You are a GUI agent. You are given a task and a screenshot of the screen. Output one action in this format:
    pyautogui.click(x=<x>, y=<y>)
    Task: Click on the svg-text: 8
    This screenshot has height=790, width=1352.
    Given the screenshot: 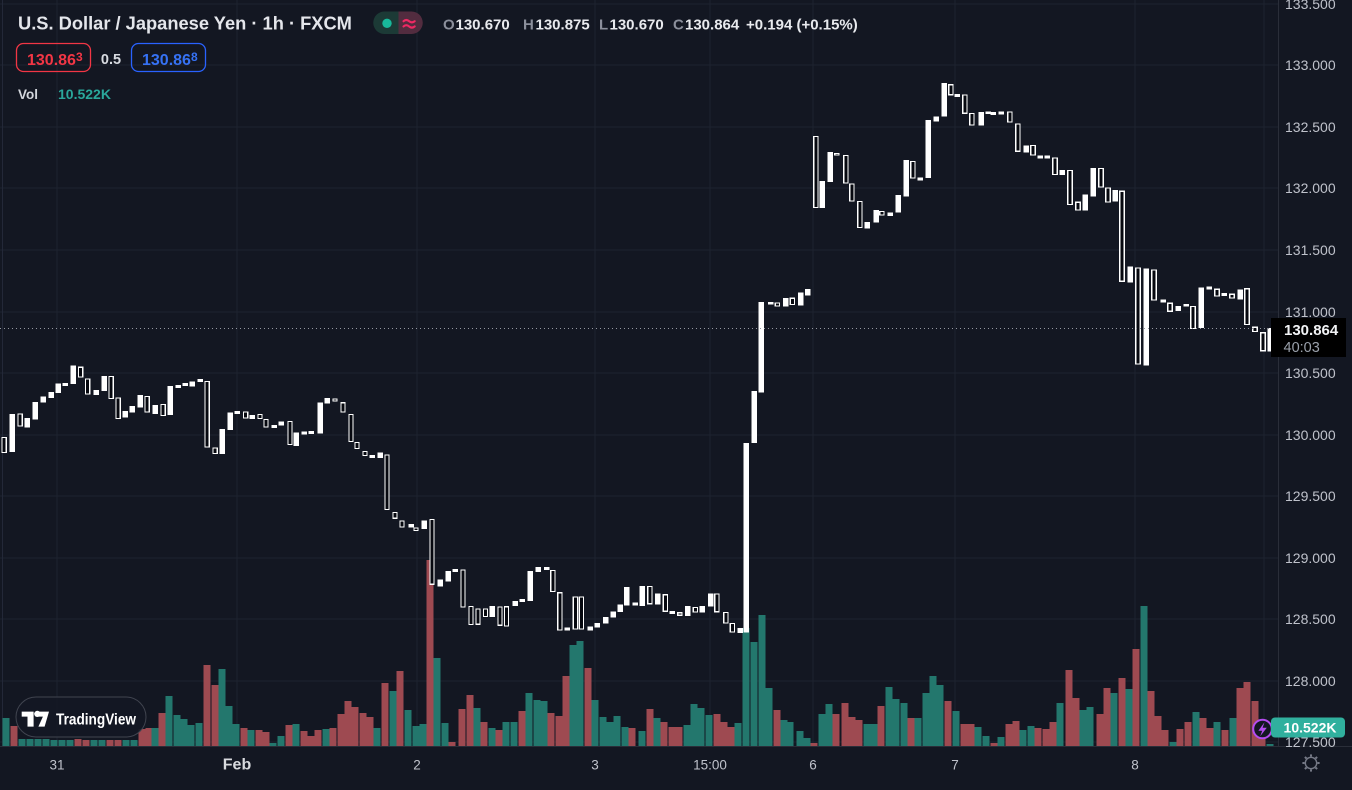 What is the action you would take?
    pyautogui.click(x=1135, y=765)
    